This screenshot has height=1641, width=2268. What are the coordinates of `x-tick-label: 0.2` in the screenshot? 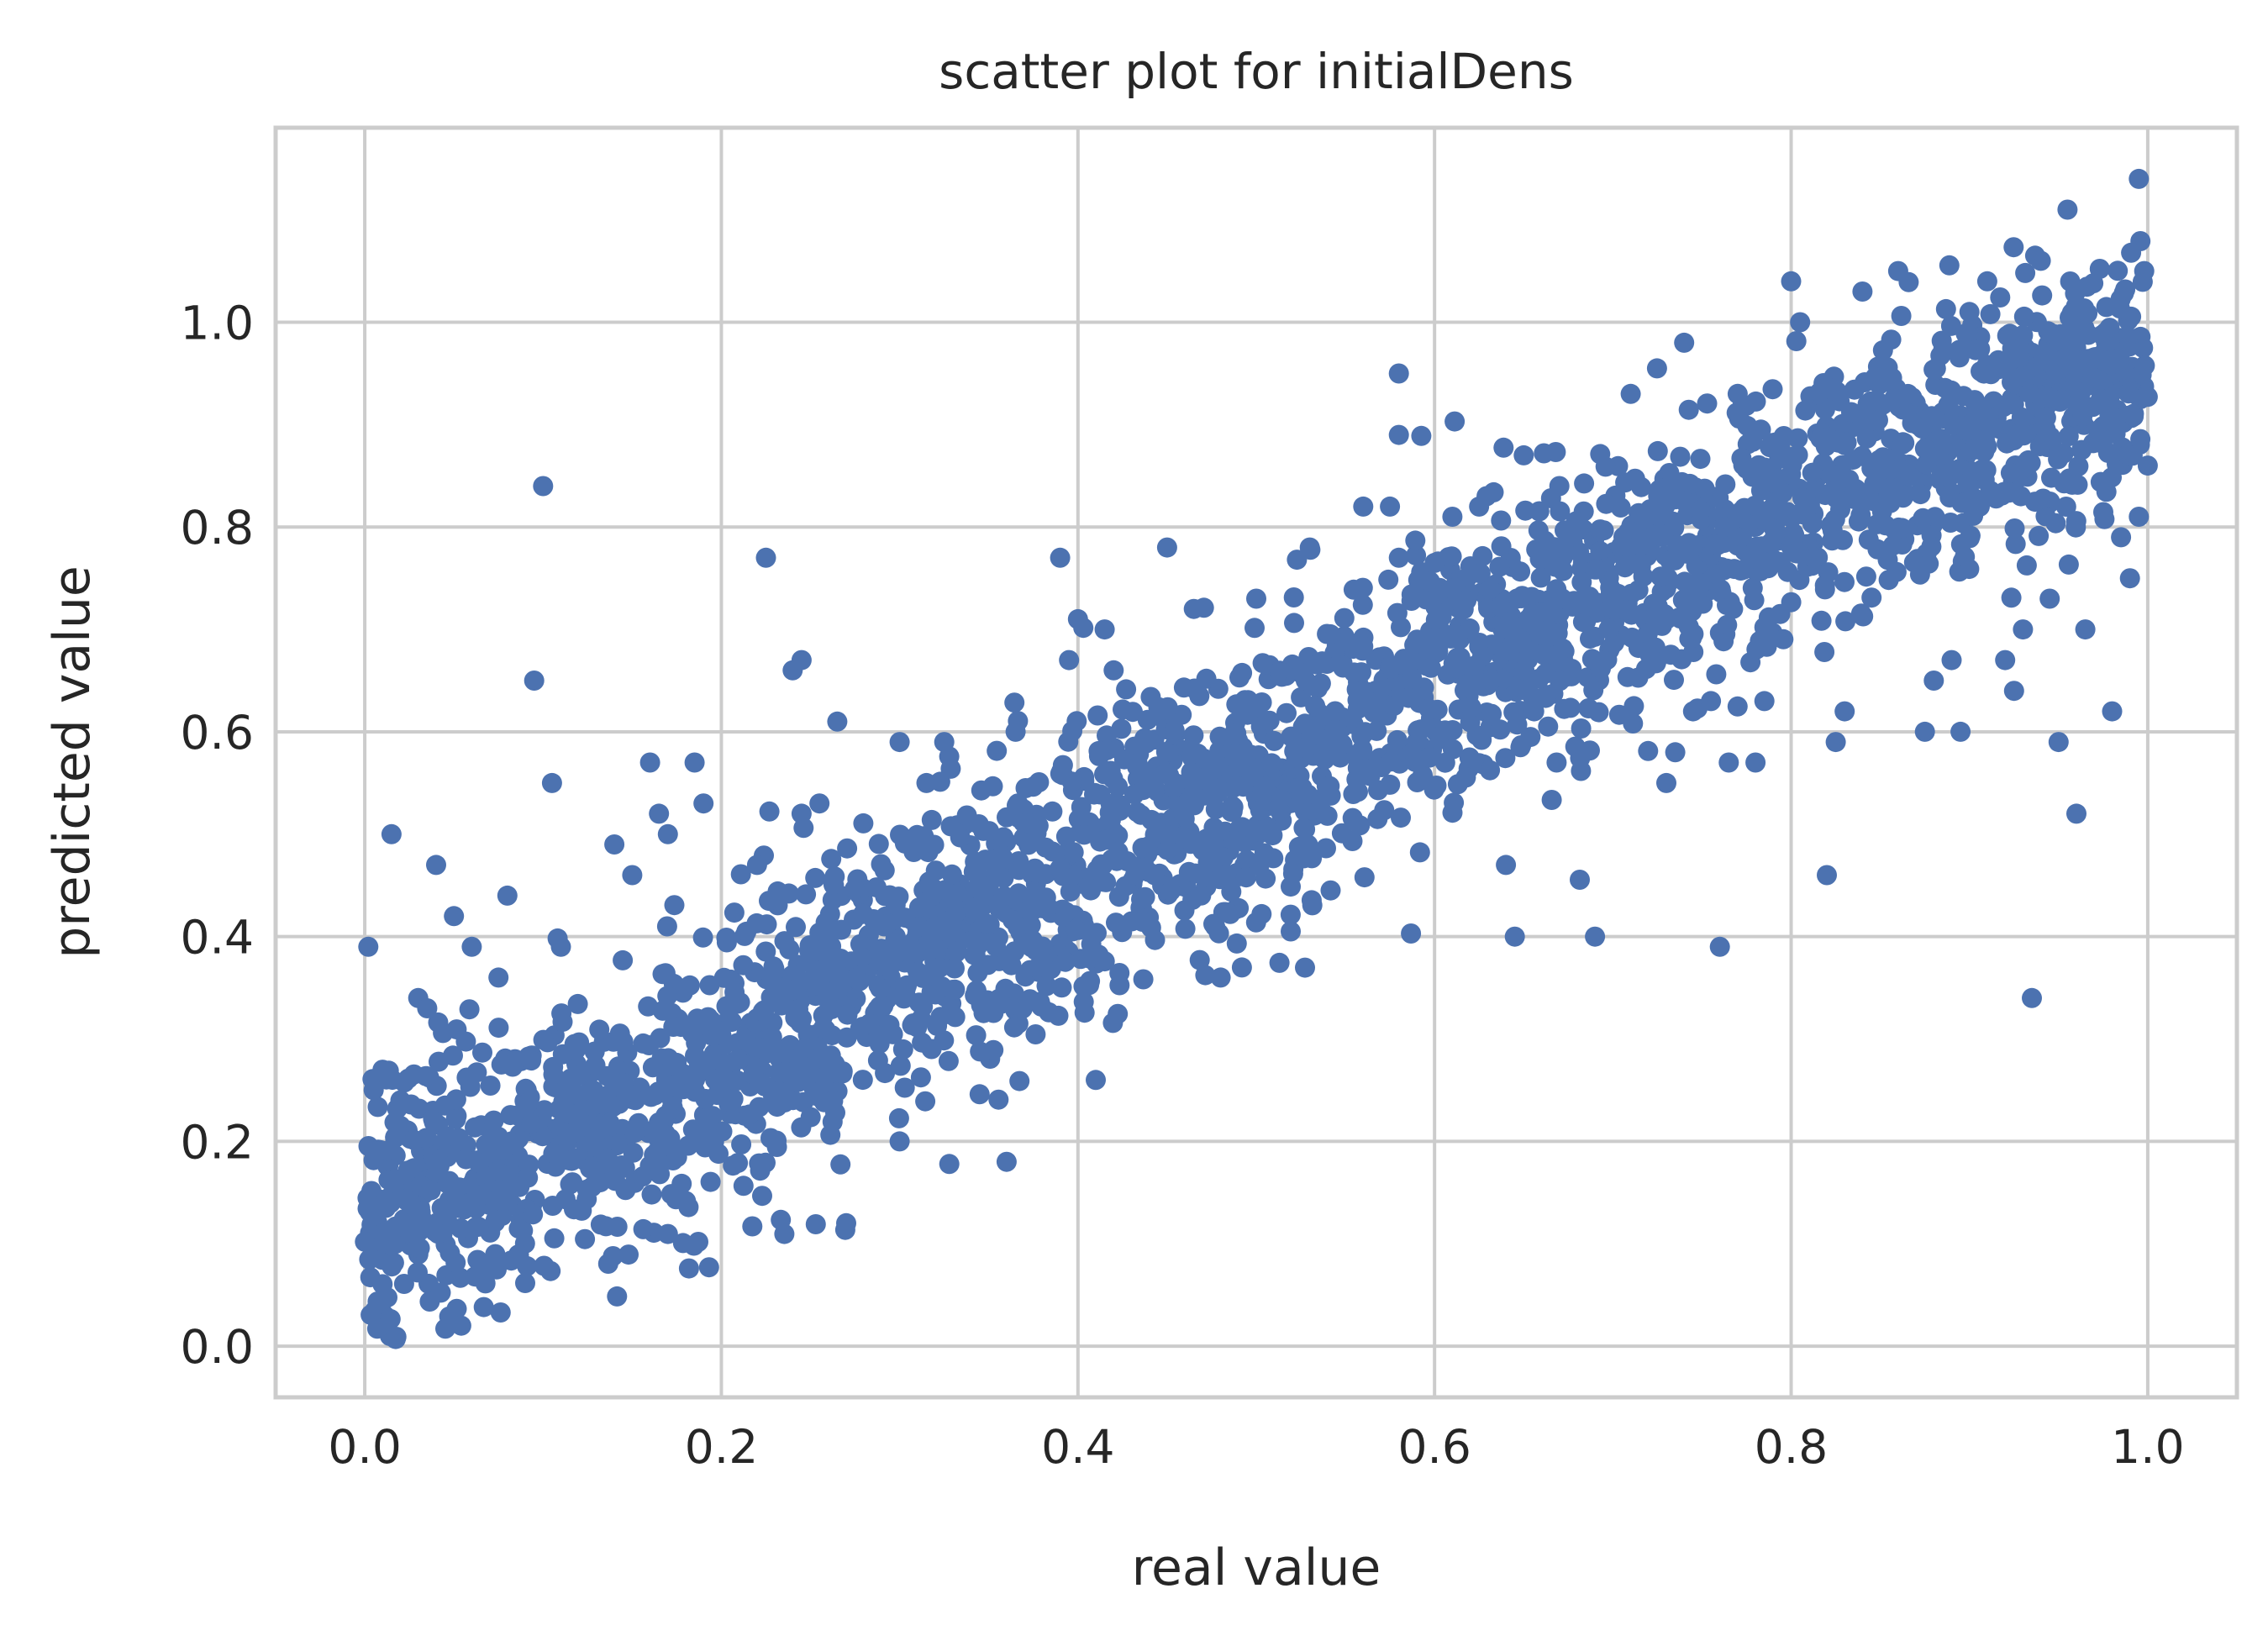 It's located at (721, 1447).